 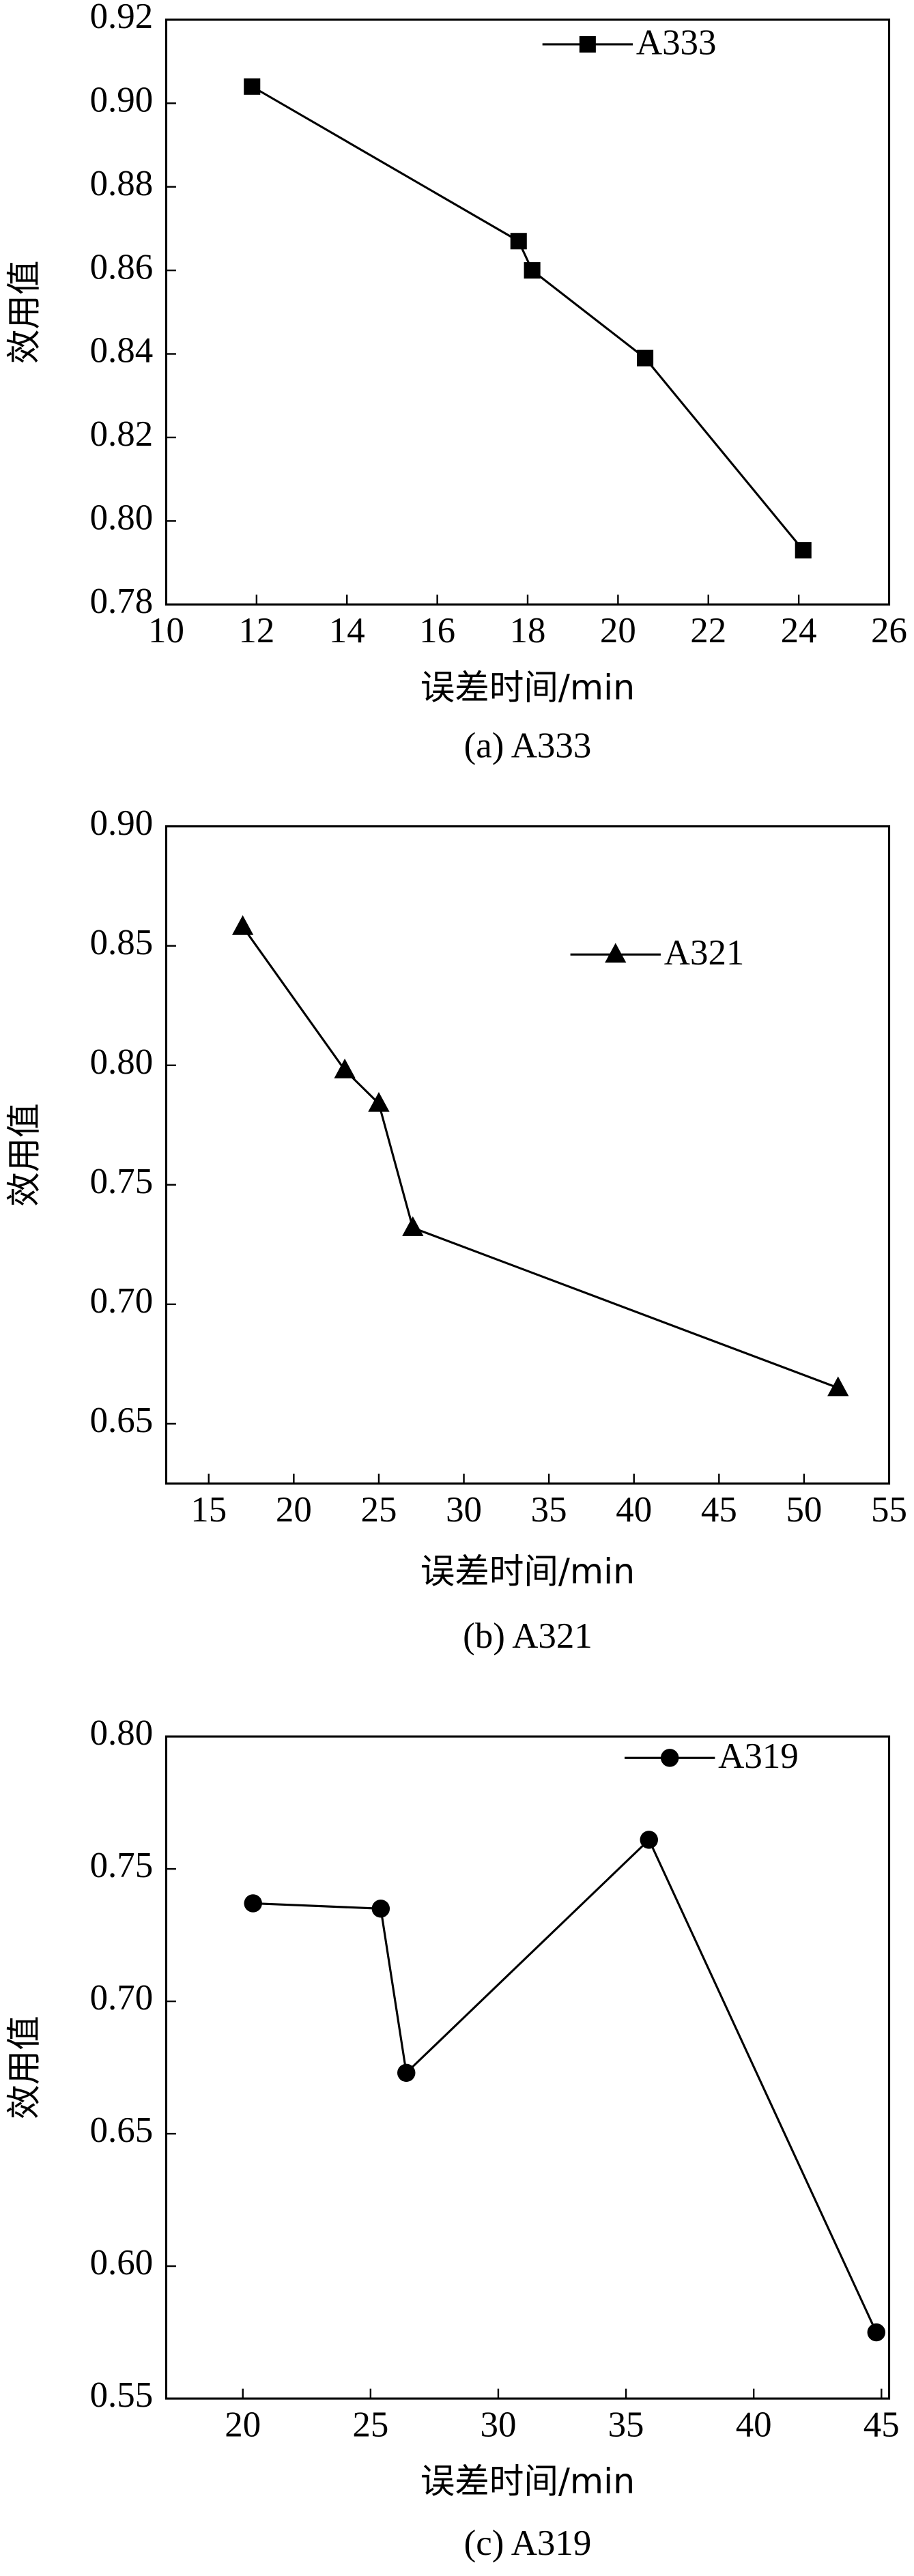 What do you see at coordinates (528, 746) in the screenshot?
I see `caption: (a) A333` at bounding box center [528, 746].